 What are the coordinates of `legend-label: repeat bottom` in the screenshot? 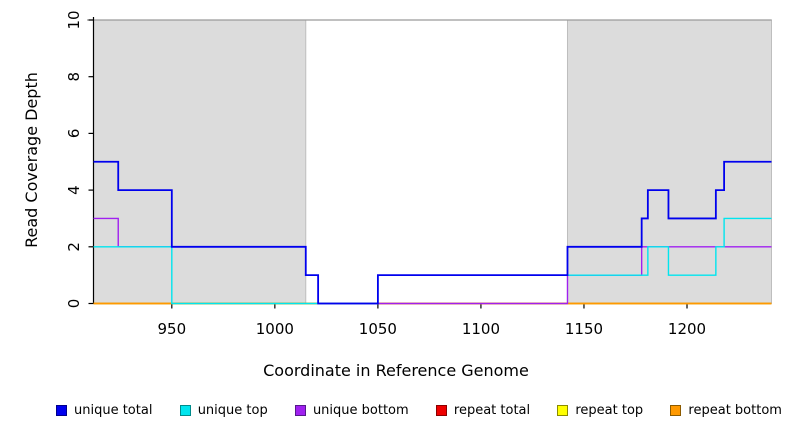 It's located at (735, 410).